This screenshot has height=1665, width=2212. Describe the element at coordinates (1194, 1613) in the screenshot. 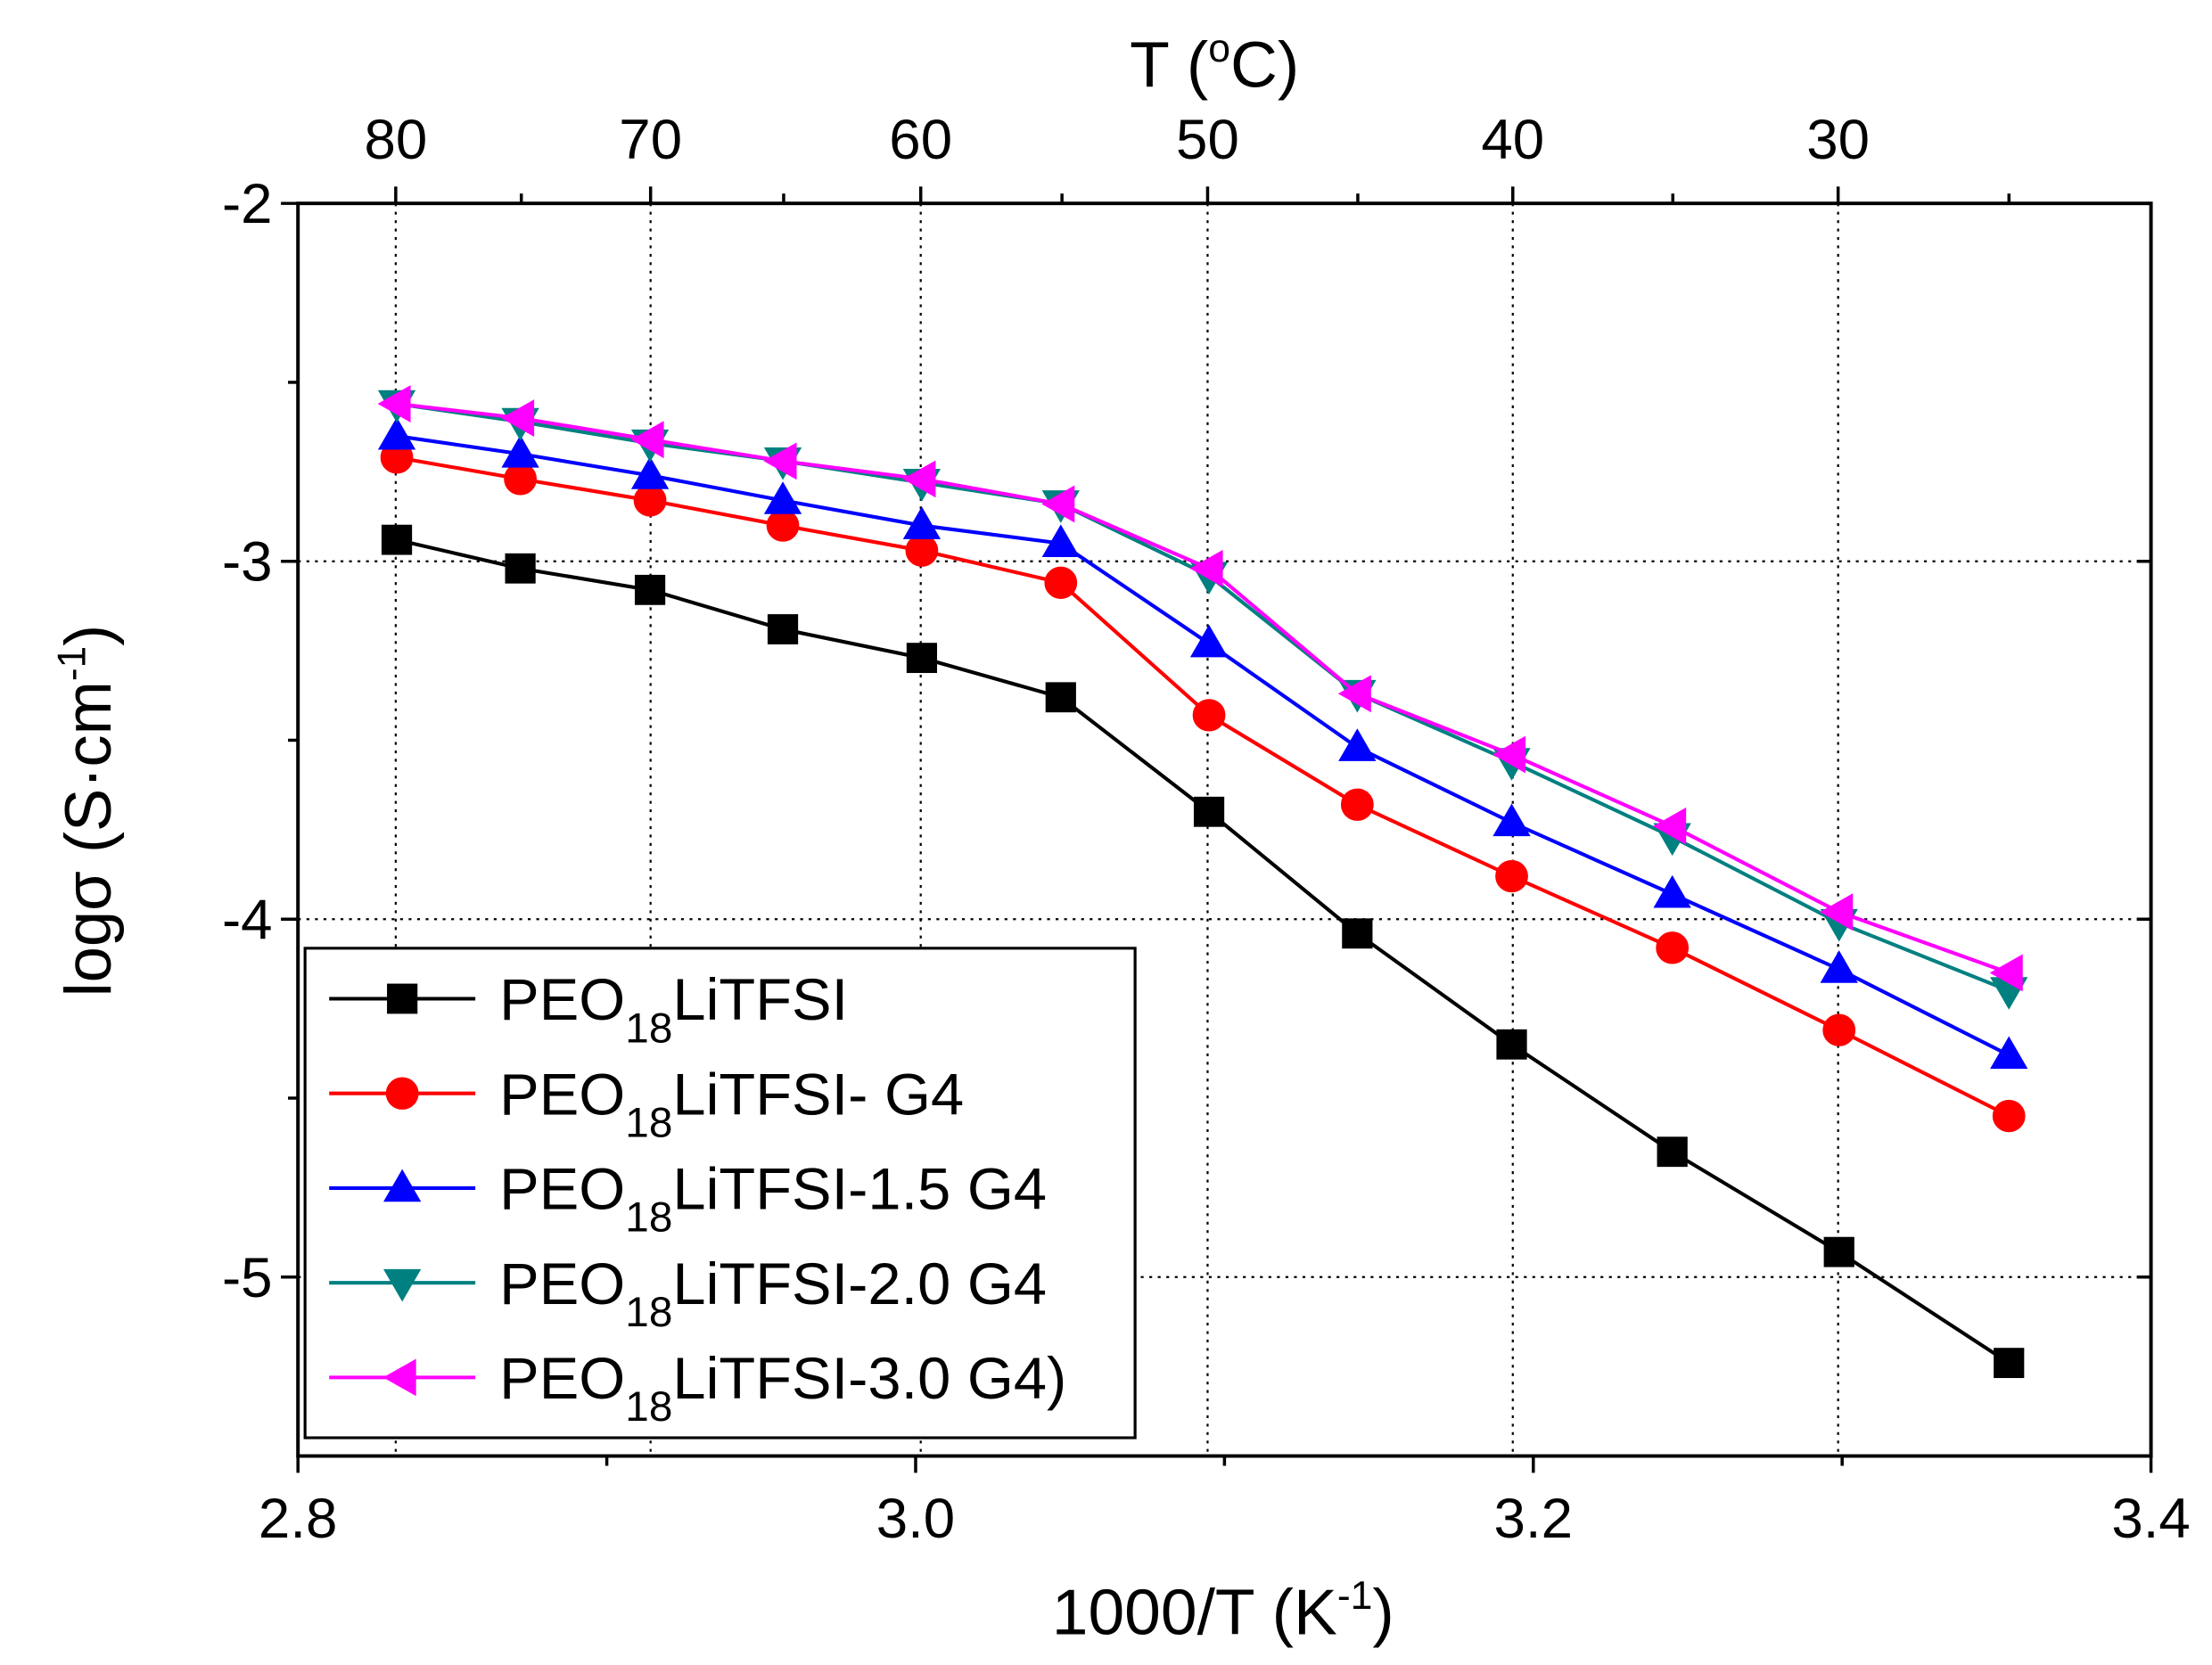

I see `x-axis-title-main: 1000/T (K` at that location.